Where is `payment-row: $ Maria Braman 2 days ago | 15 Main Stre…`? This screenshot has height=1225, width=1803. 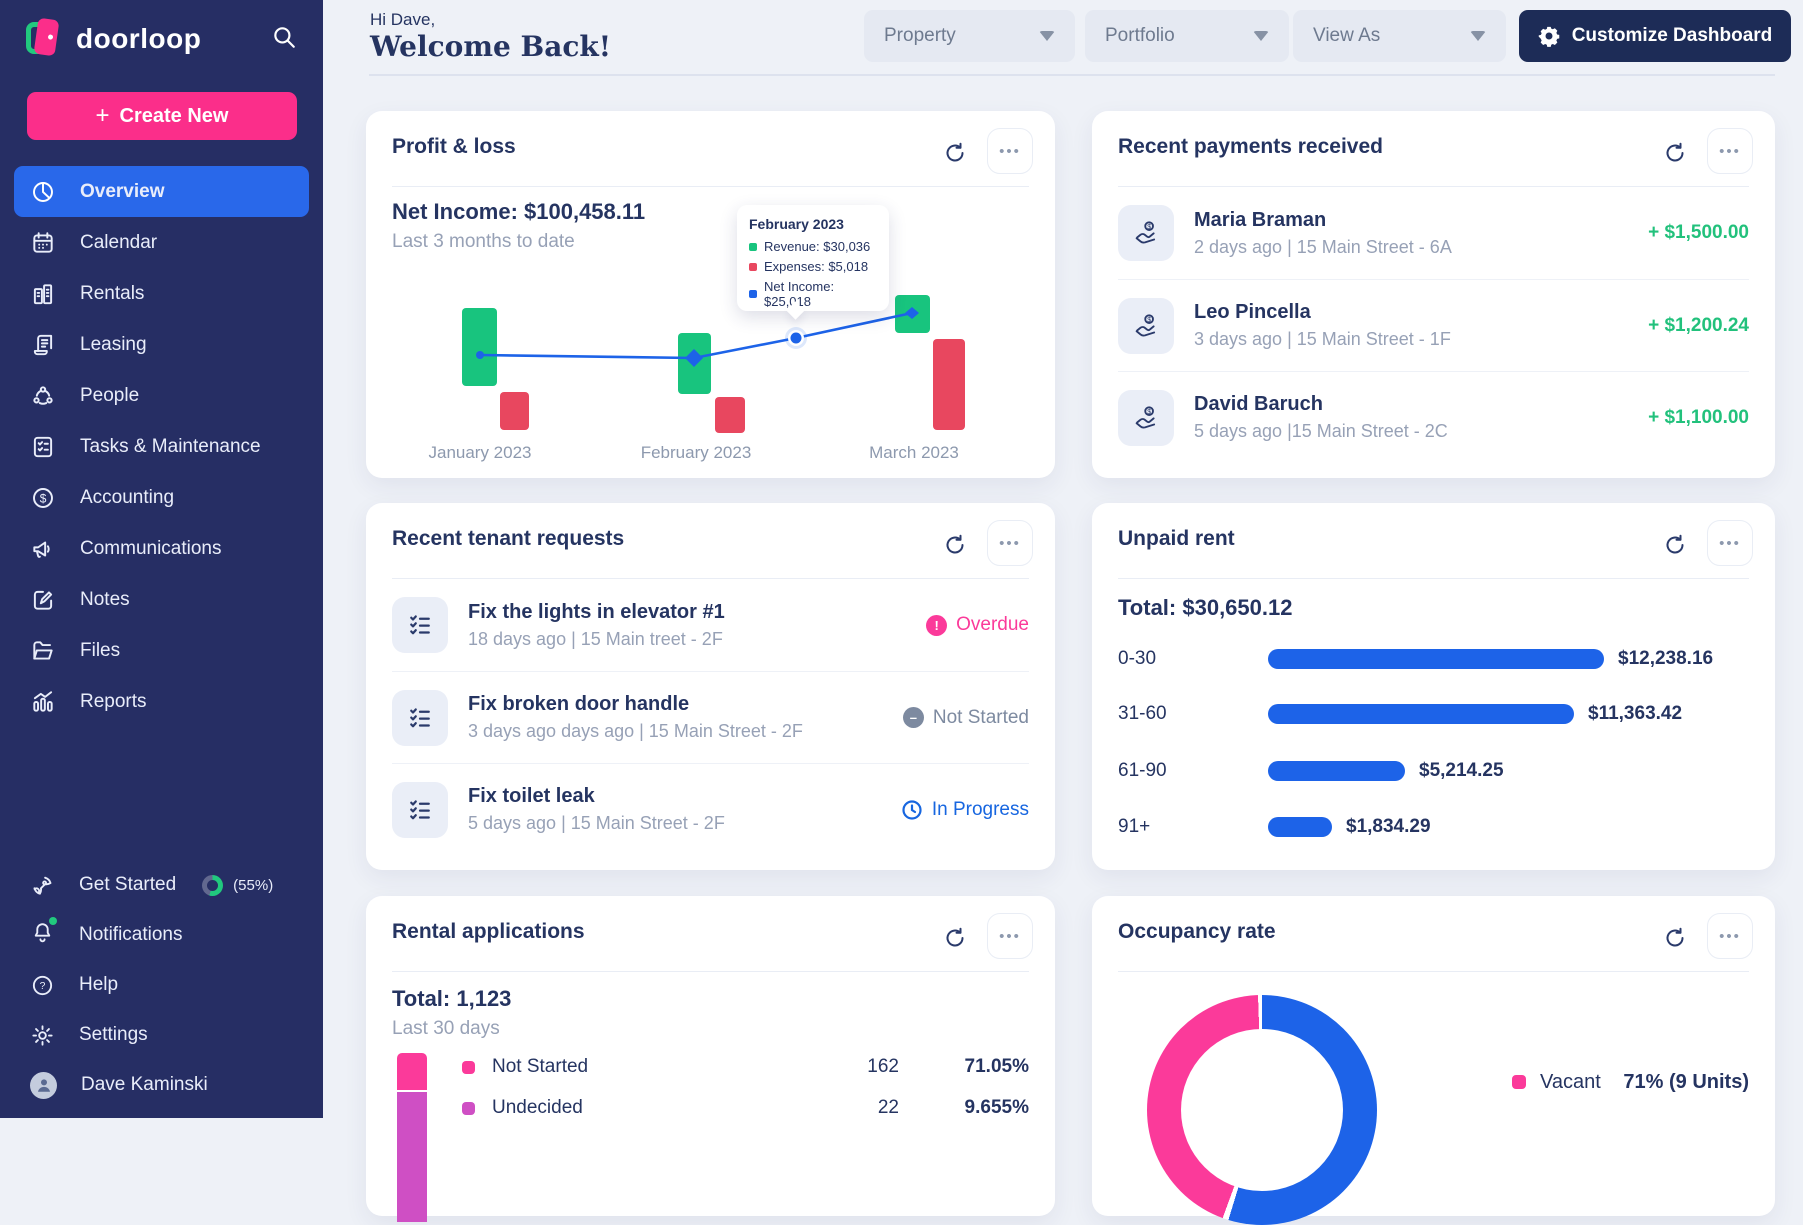
payment-row: $ Maria Braman 2 days ago | 15 Main Stre… is located at coordinates (1433, 233).